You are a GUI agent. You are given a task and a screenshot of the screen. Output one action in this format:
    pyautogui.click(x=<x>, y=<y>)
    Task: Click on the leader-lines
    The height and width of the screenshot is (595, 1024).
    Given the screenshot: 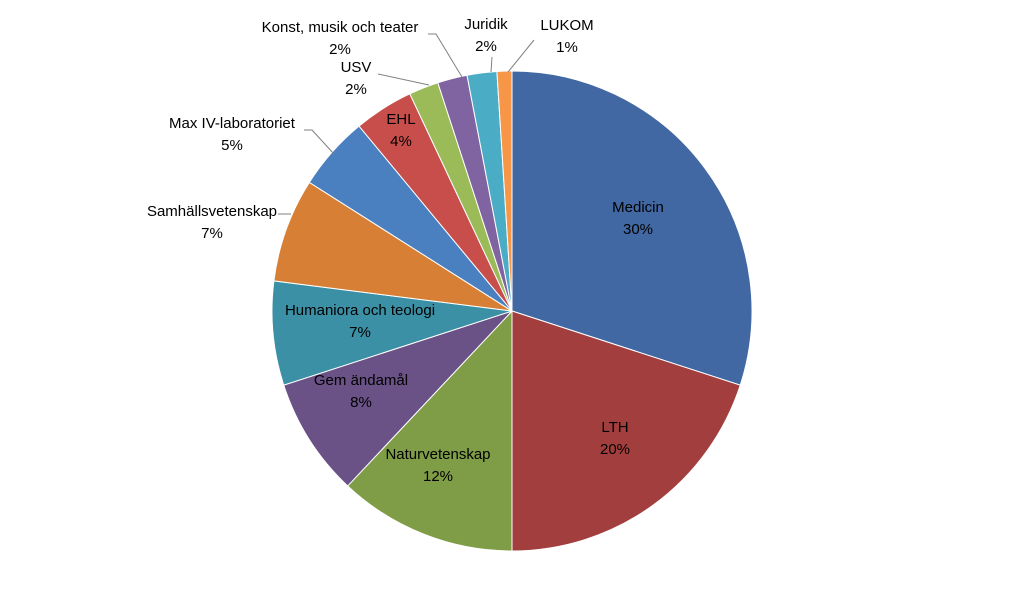 What is the action you would take?
    pyautogui.click(x=406, y=124)
    